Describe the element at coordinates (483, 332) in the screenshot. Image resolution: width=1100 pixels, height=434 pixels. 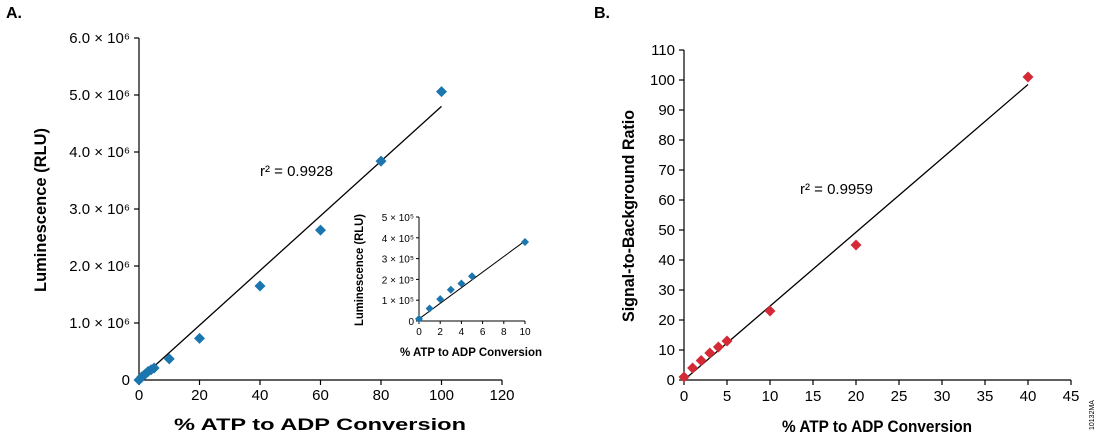
I see `chart-a-inset-x-tick-label: 6` at that location.